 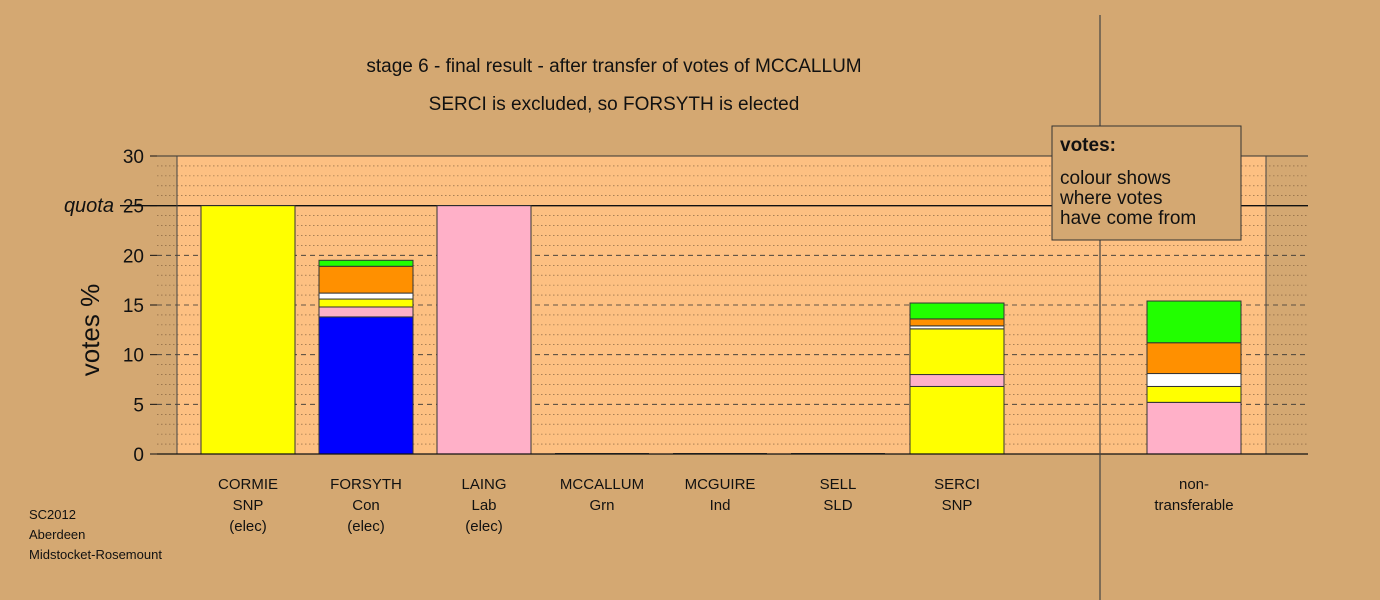 What do you see at coordinates (614, 104) in the screenshot?
I see `chart-subtitle: SERCI is excluded, so FORSYTH is elected` at bounding box center [614, 104].